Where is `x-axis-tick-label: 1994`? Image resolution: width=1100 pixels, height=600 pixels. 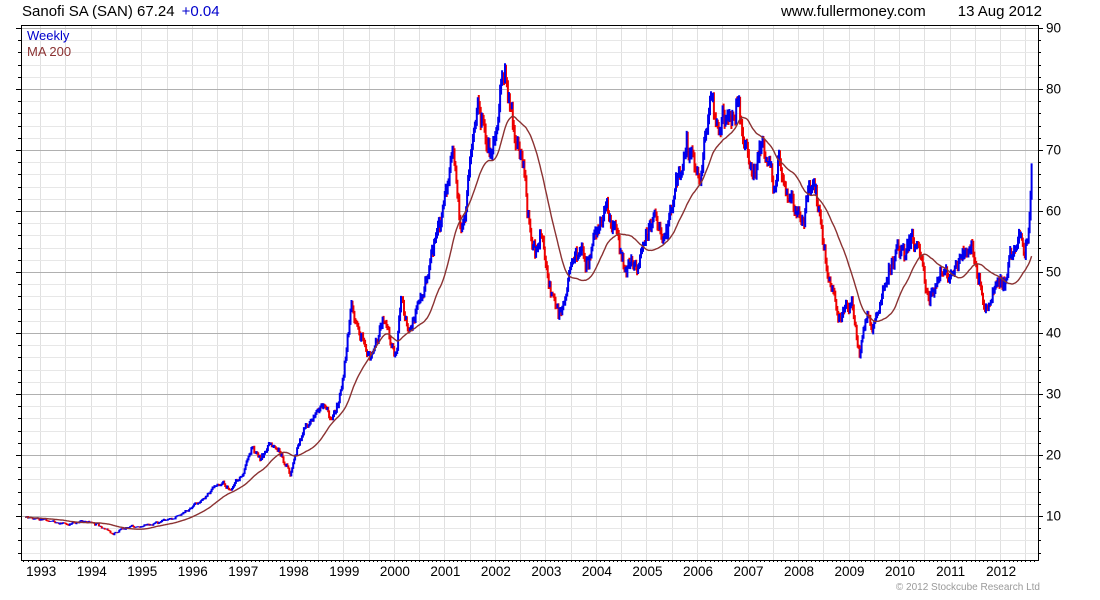 x-axis-tick-label: 1994 is located at coordinates (92, 571).